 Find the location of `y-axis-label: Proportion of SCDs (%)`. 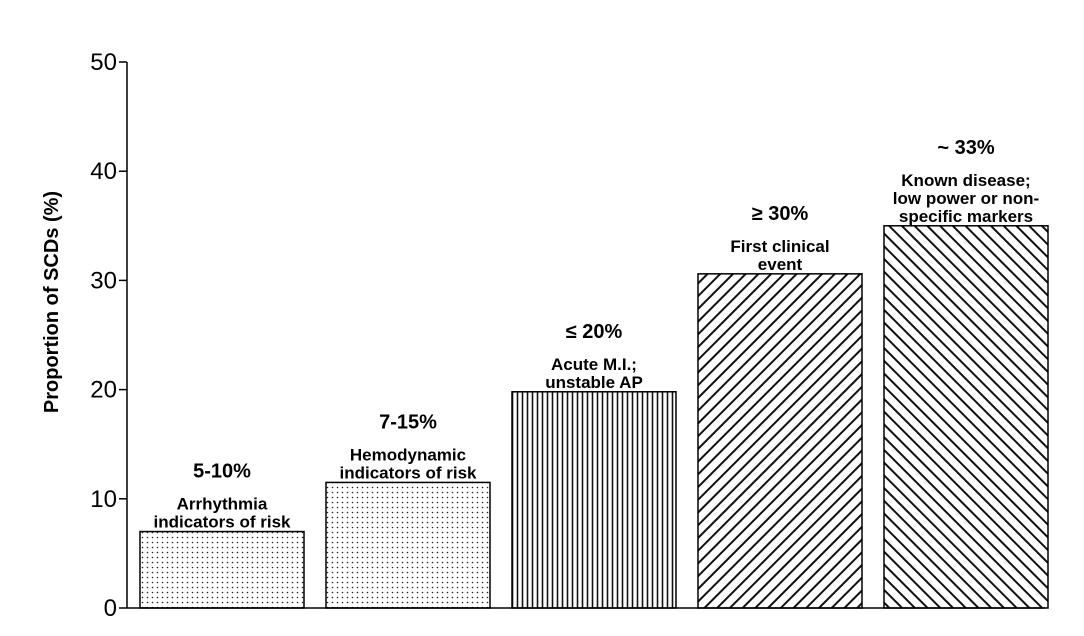

y-axis-label: Proportion of SCDs (%) is located at coordinates (52, 302).